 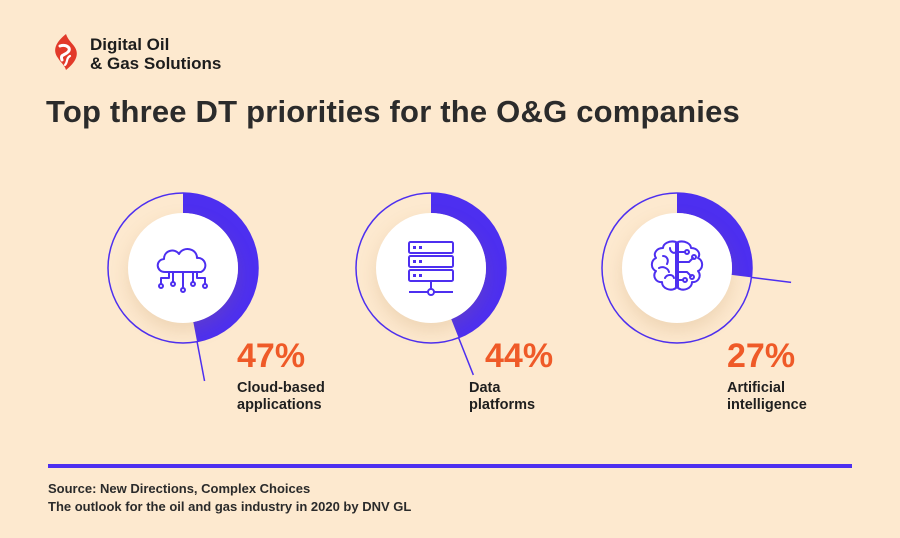 What do you see at coordinates (466, 356) in the screenshot?
I see `pointer-line-data` at bounding box center [466, 356].